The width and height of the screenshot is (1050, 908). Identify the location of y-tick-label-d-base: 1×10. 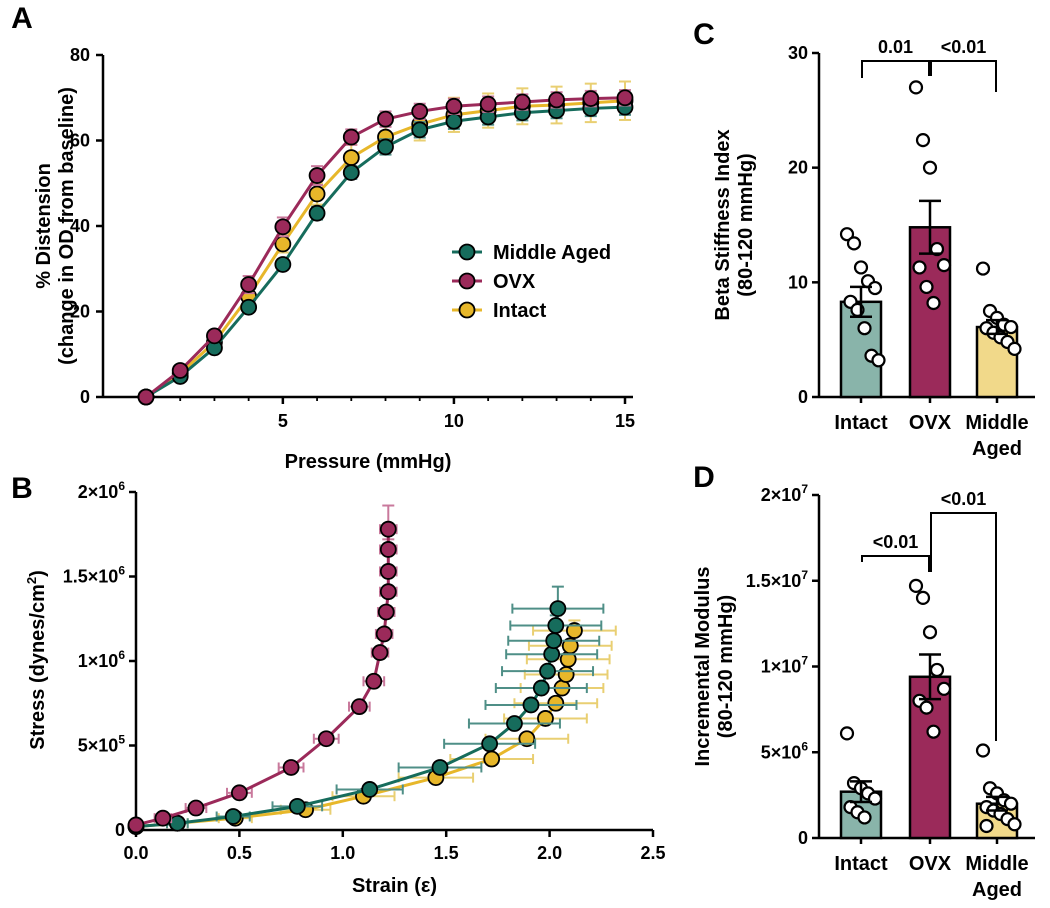
(781, 667).